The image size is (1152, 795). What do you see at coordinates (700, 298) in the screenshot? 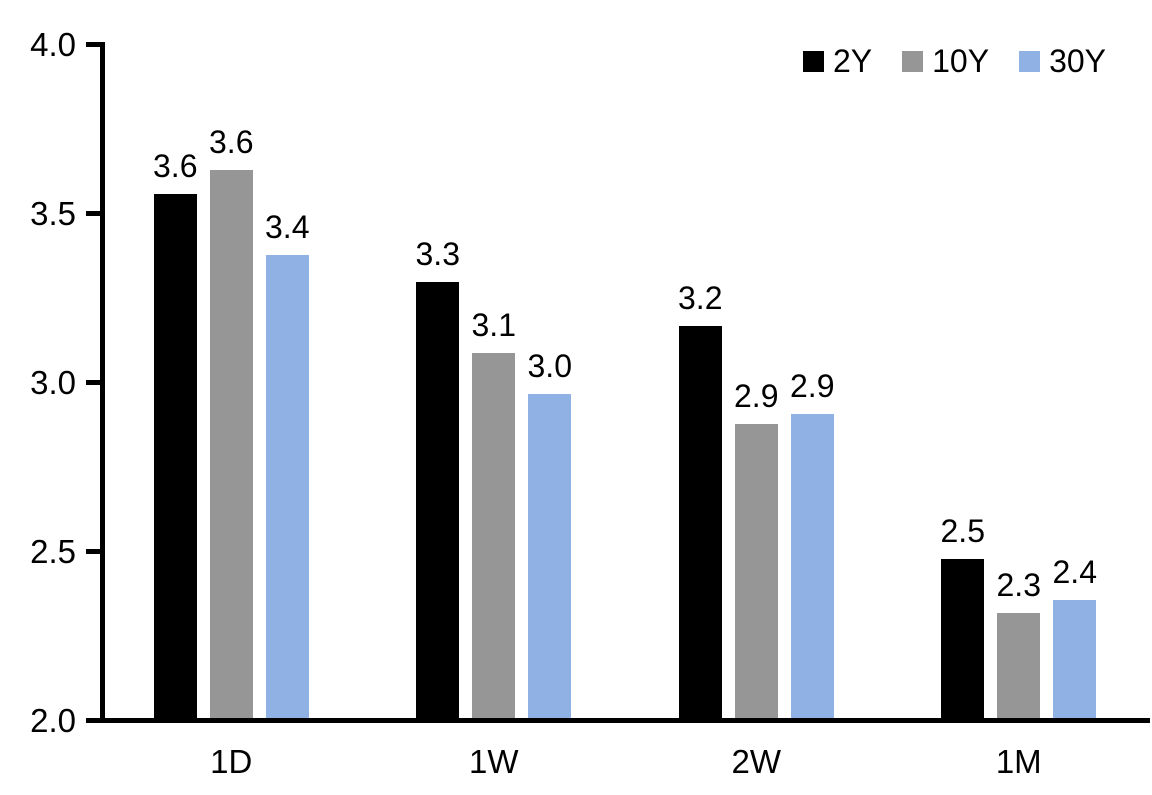
I see `bar-value-label: 3.2` at bounding box center [700, 298].